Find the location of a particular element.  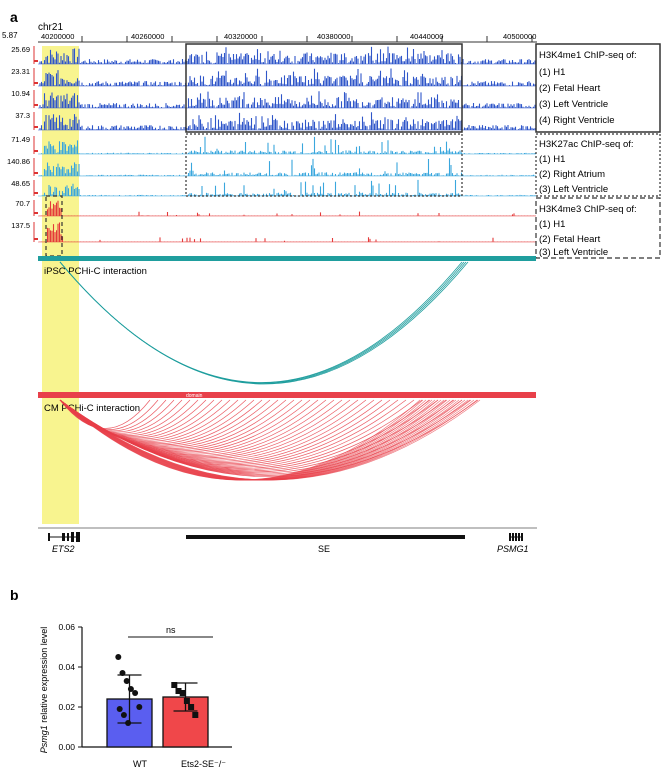

domain-label: domain is located at coordinates (194, 396).